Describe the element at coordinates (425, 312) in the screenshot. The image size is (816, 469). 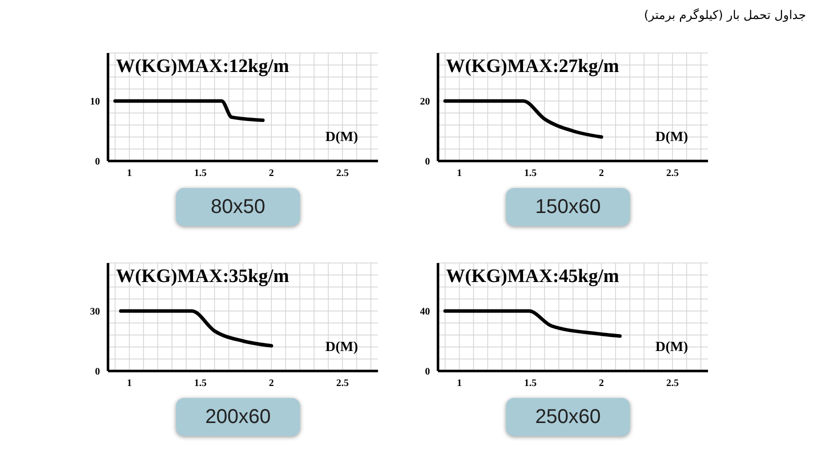
I see `y-tick-label: 40` at that location.